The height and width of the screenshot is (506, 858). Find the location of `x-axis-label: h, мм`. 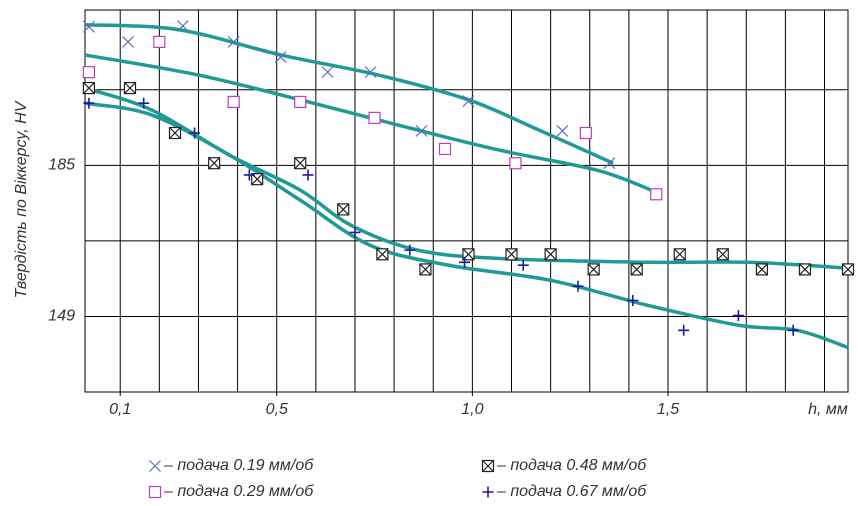

x-axis-label: h, мм is located at coordinates (828, 409).